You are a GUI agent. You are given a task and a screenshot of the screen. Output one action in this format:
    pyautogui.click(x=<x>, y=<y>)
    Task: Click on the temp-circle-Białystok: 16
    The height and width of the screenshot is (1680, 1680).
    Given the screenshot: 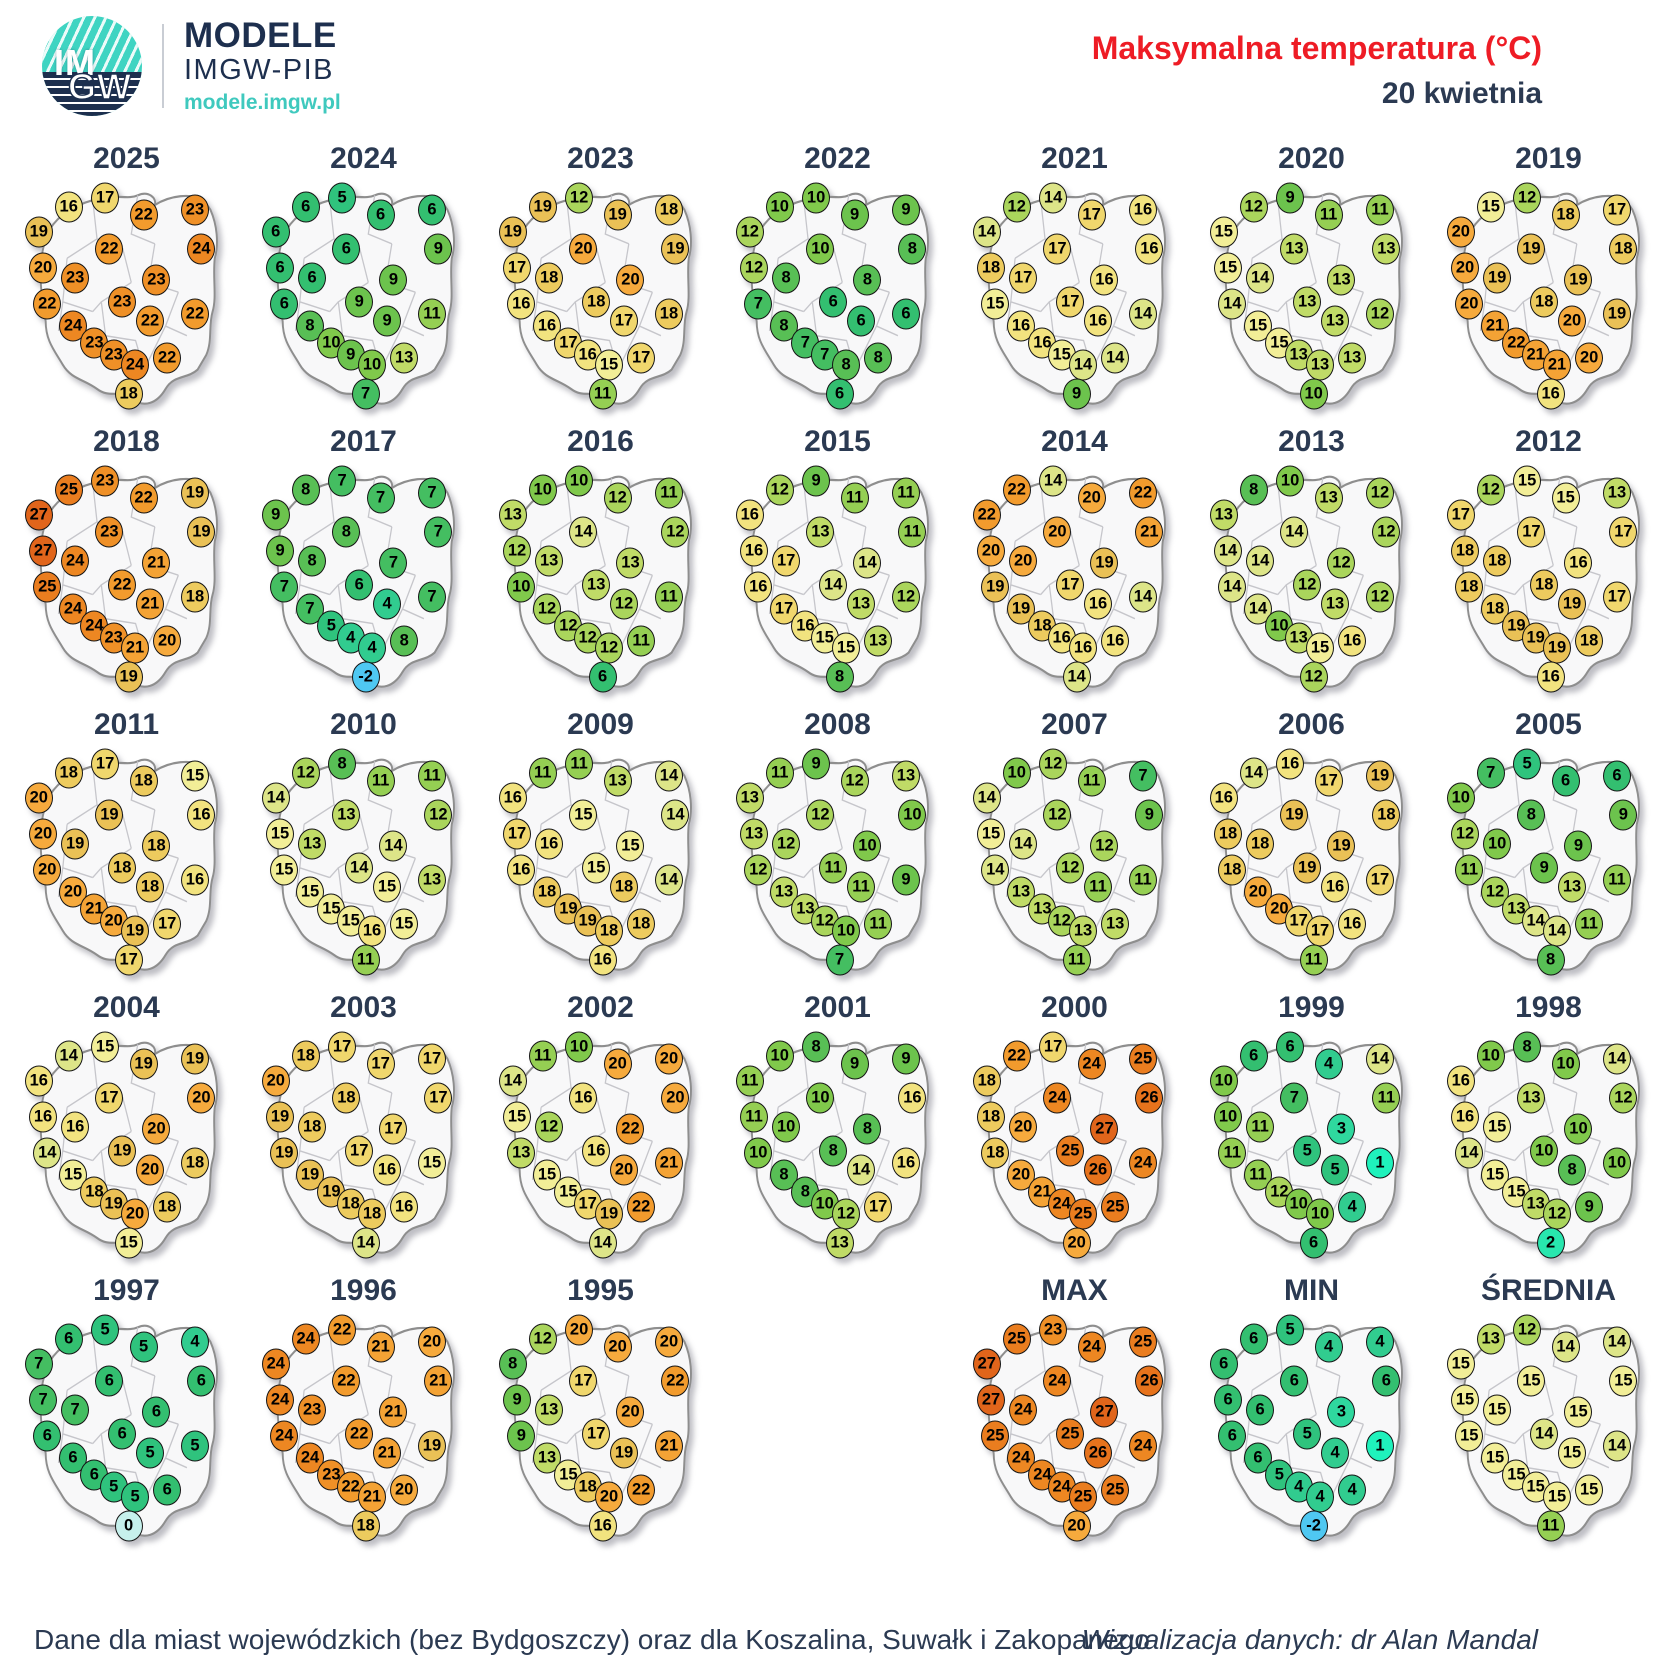 What is the action you would take?
    pyautogui.click(x=201, y=815)
    